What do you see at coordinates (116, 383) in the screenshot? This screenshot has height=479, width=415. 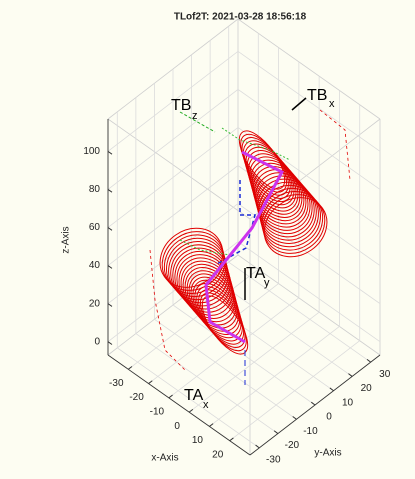 I see `x-tick-label: -30` at bounding box center [116, 383].